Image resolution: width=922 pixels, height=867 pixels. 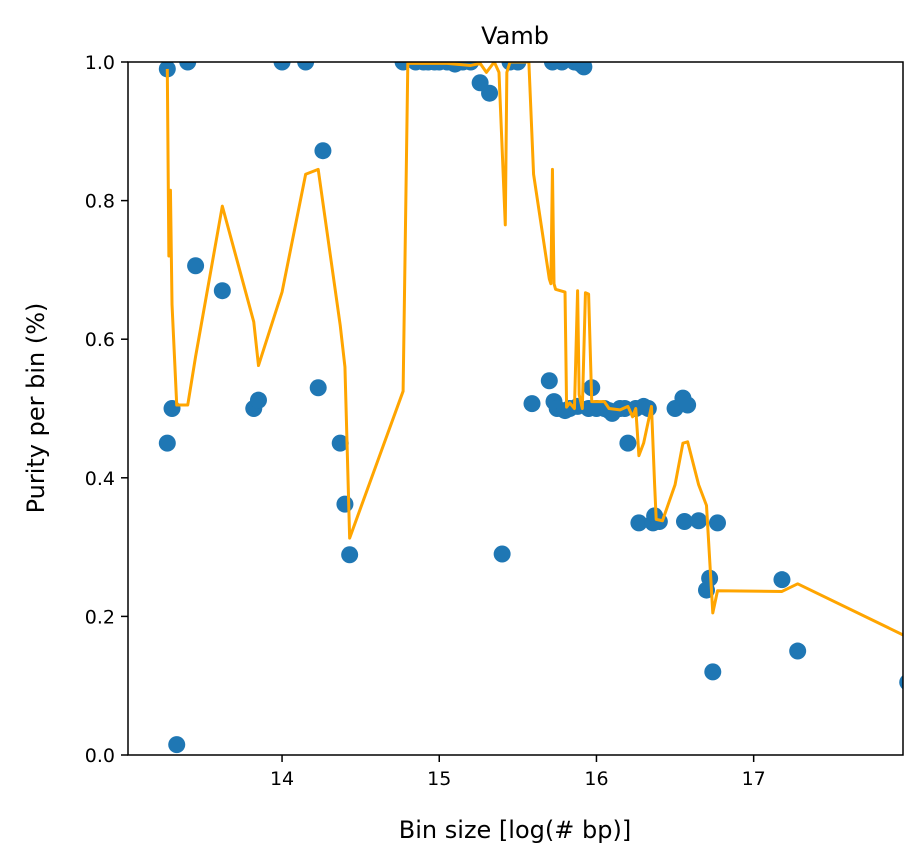 I want to click on y-tick-label: 0.2, so click(x=100, y=617).